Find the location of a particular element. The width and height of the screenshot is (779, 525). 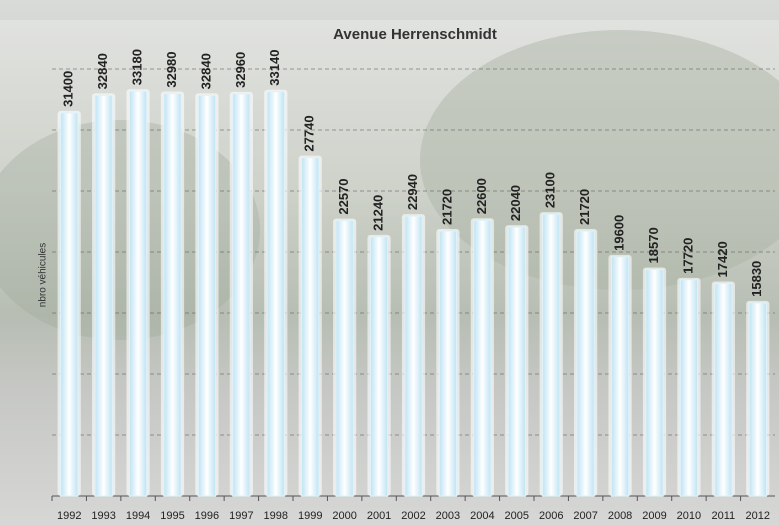

data-label: 21240 is located at coordinates (378, 213).